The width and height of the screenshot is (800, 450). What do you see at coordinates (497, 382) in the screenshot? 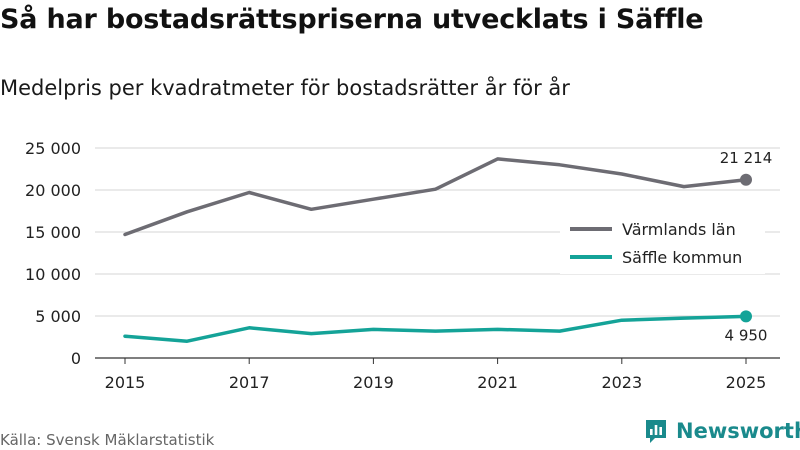
I see `x-tick-label: 2021` at bounding box center [497, 382].